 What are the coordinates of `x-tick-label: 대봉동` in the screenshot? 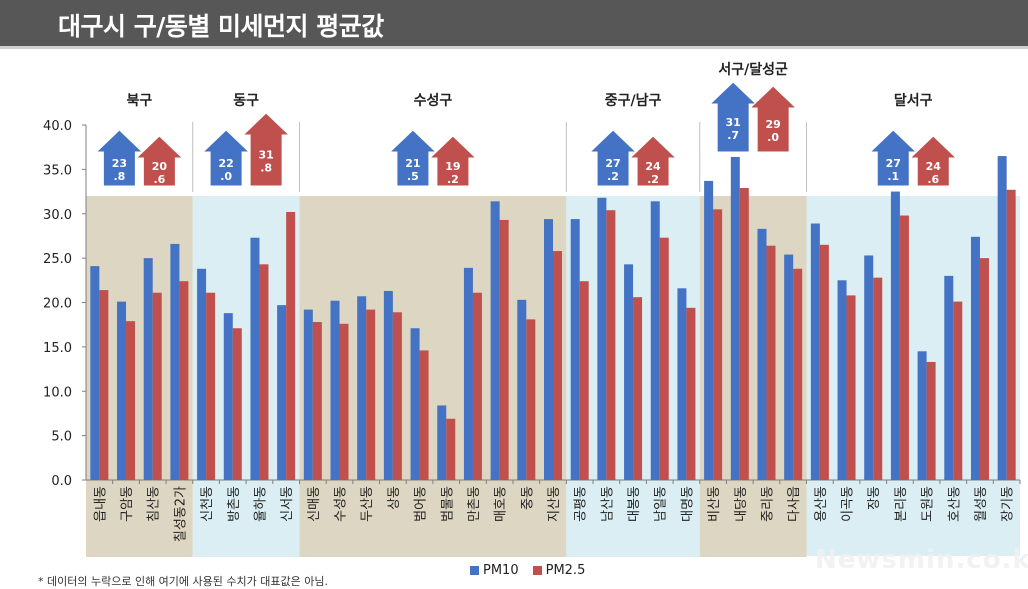 It's located at (634, 504).